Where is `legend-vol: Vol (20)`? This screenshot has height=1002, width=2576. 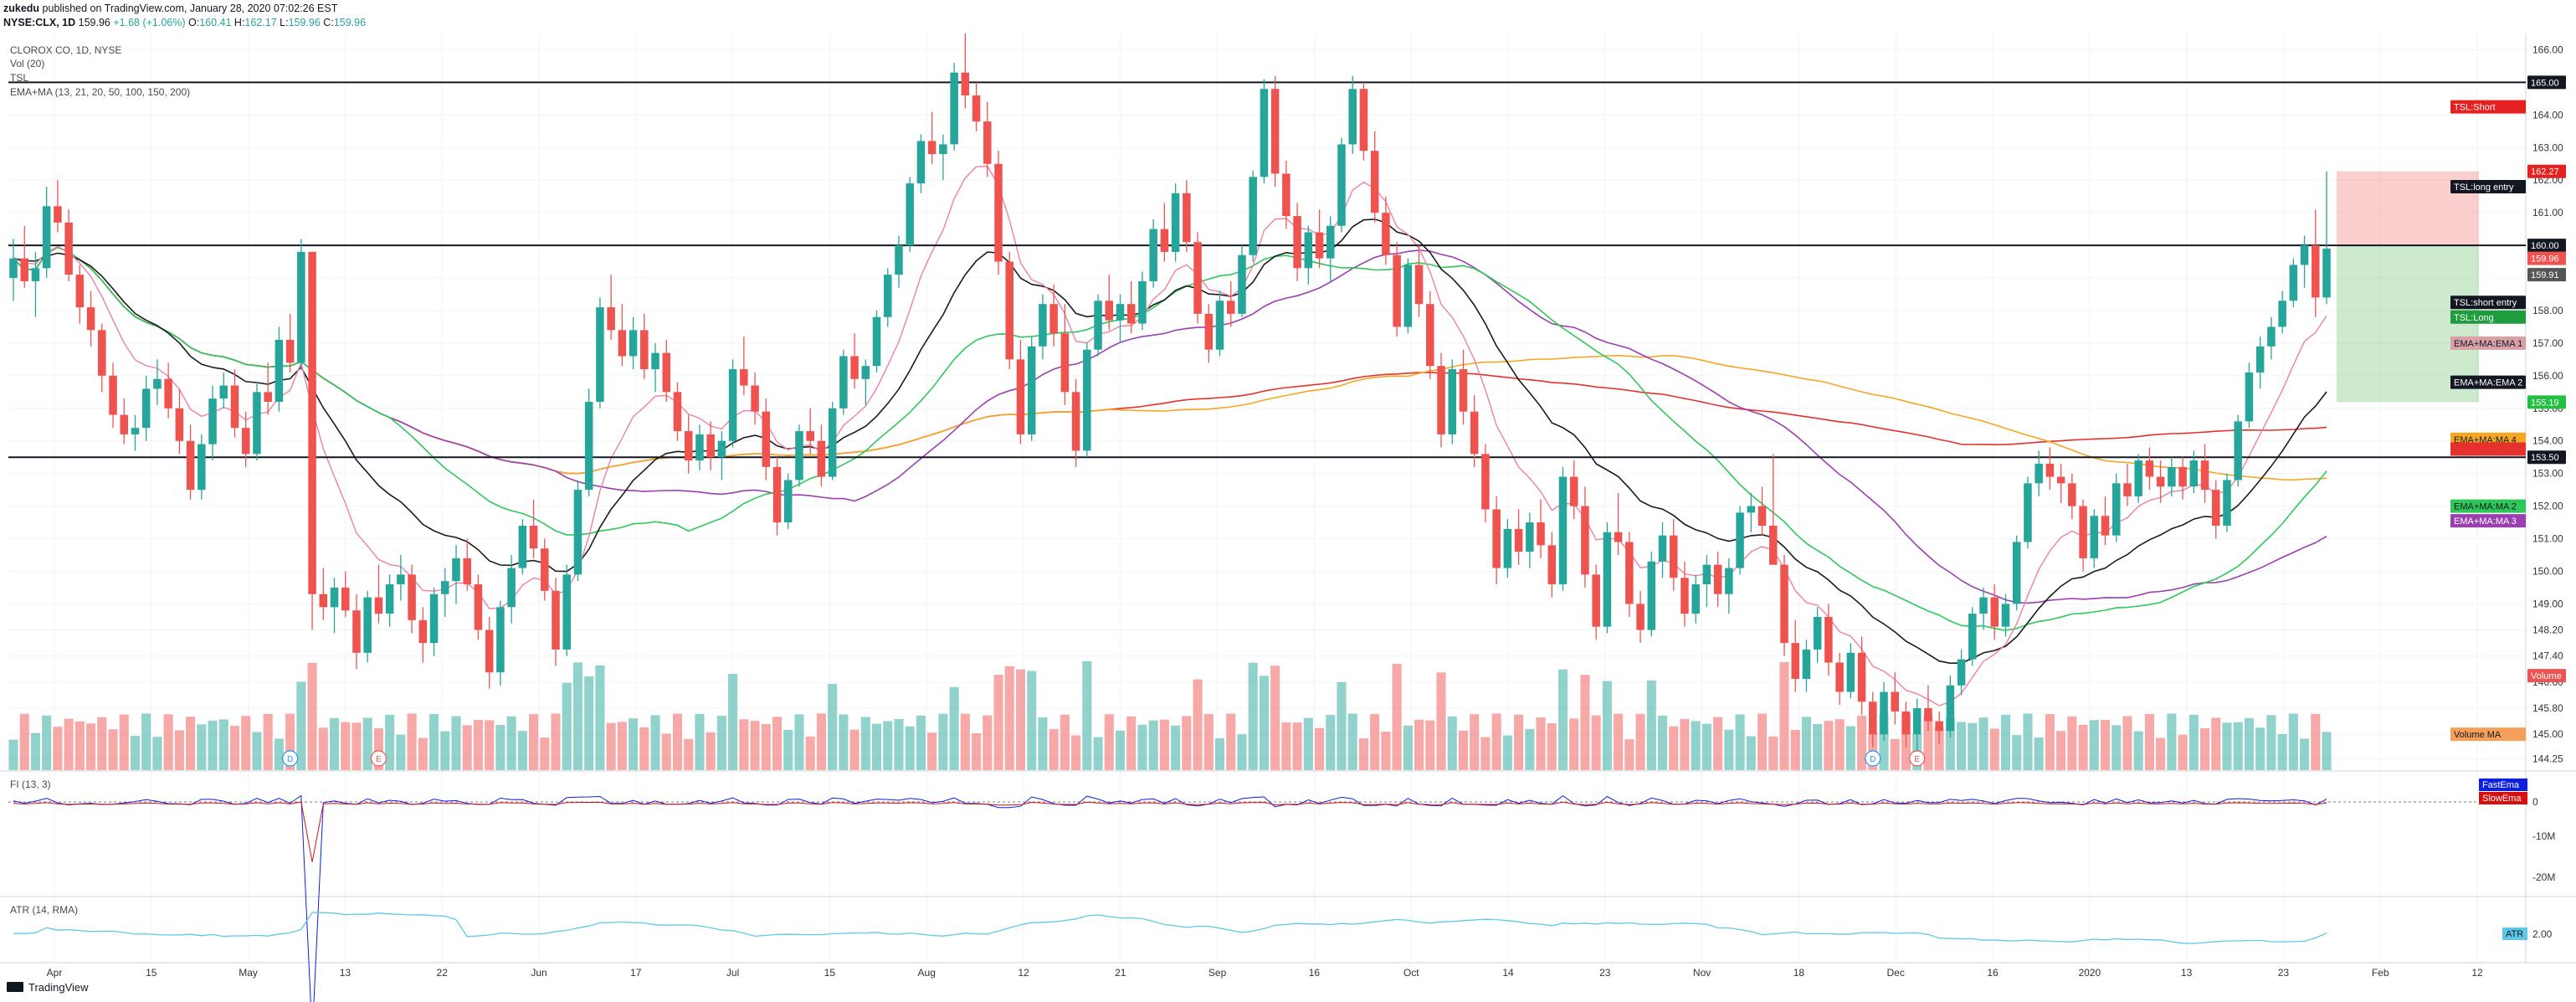
legend-vol: Vol (20) is located at coordinates (27, 63).